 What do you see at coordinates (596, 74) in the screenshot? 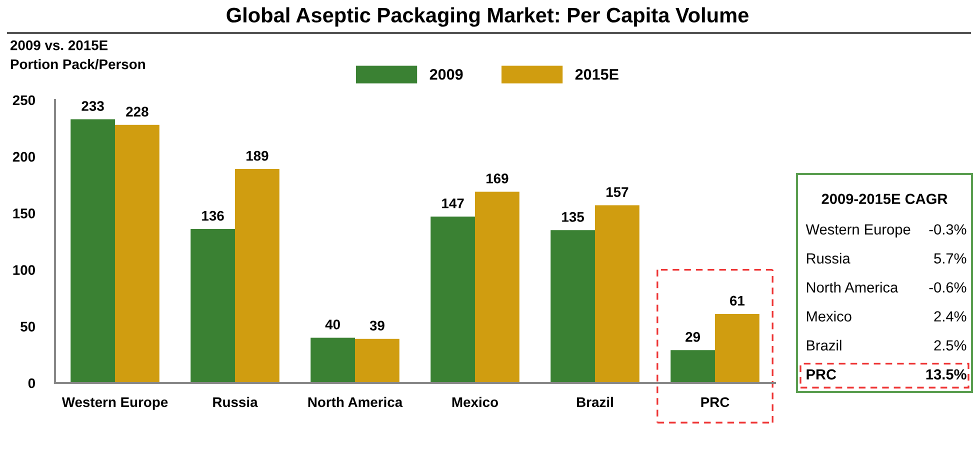
I see `legend-label: 2015E` at bounding box center [596, 74].